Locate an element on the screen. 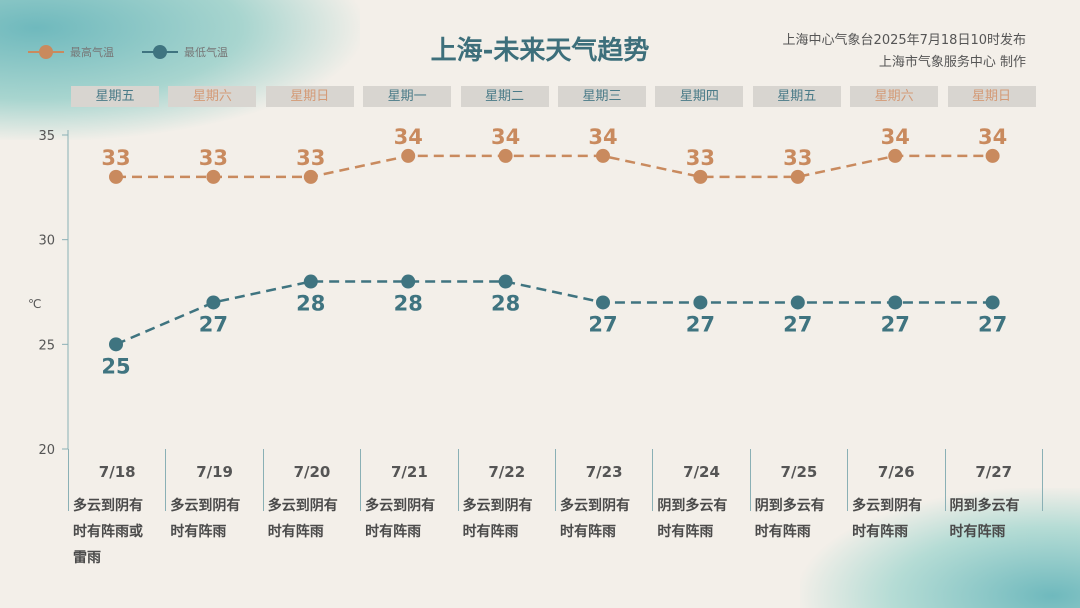 This screenshot has width=1080, height=608. date-label: 7/19 is located at coordinates (214, 472).